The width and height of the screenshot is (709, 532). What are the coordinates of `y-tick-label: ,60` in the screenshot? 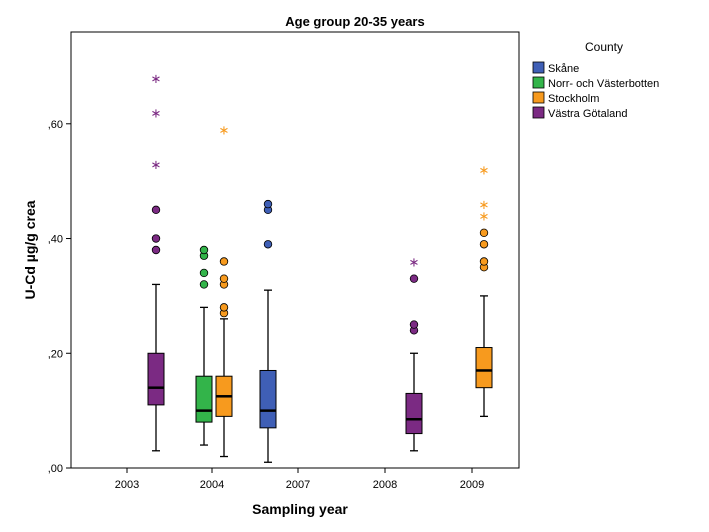 It's located at (55, 125).